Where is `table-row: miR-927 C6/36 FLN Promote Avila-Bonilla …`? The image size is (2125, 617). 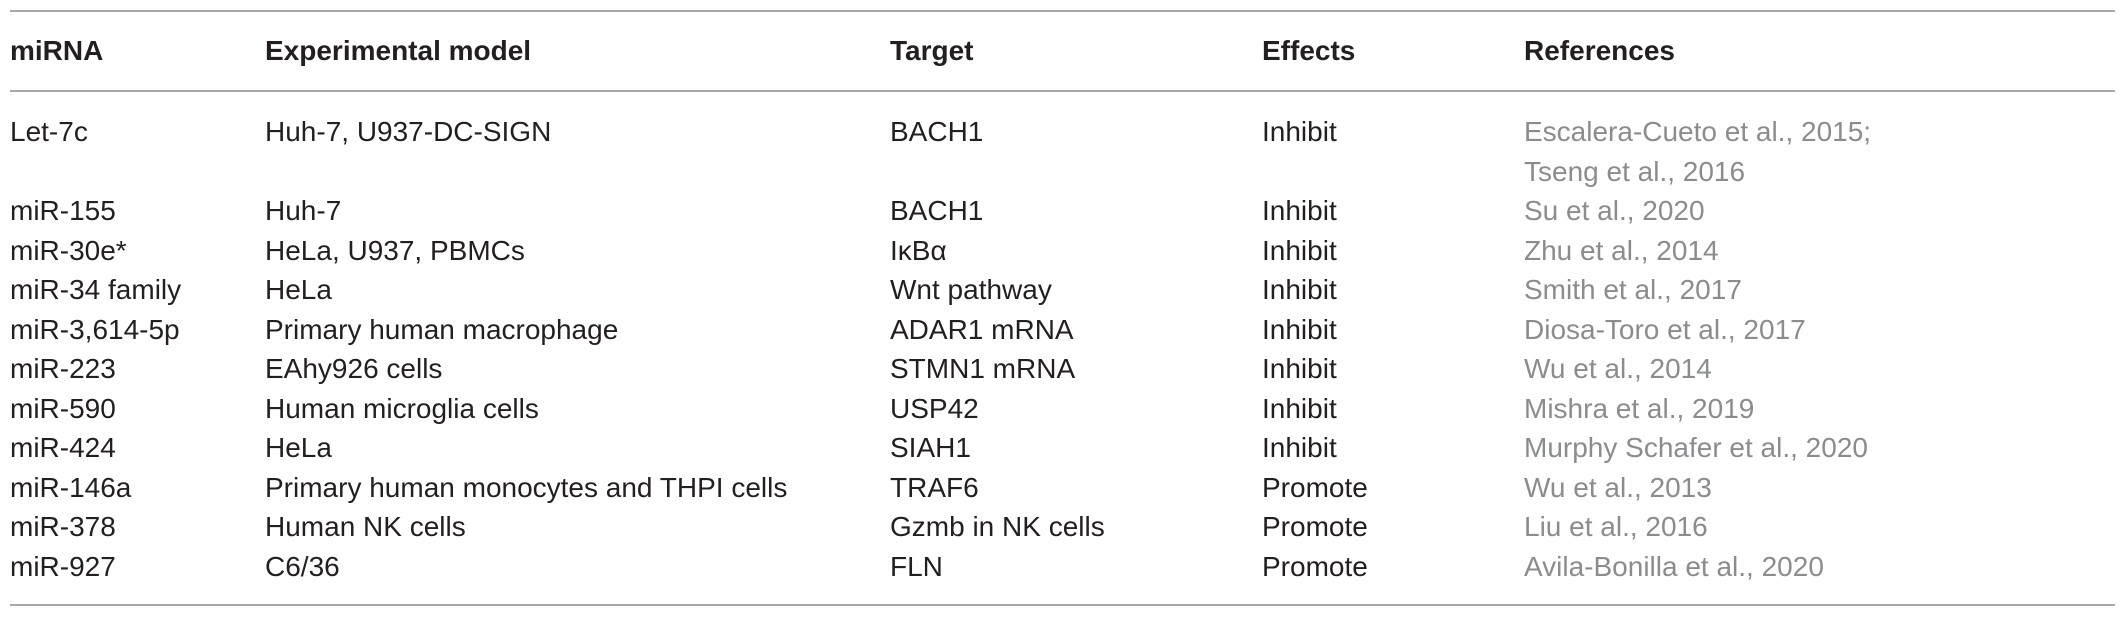 table-row: miR-927 C6/36 FLN Promote Avila-Bonilla … is located at coordinates (1062, 576).